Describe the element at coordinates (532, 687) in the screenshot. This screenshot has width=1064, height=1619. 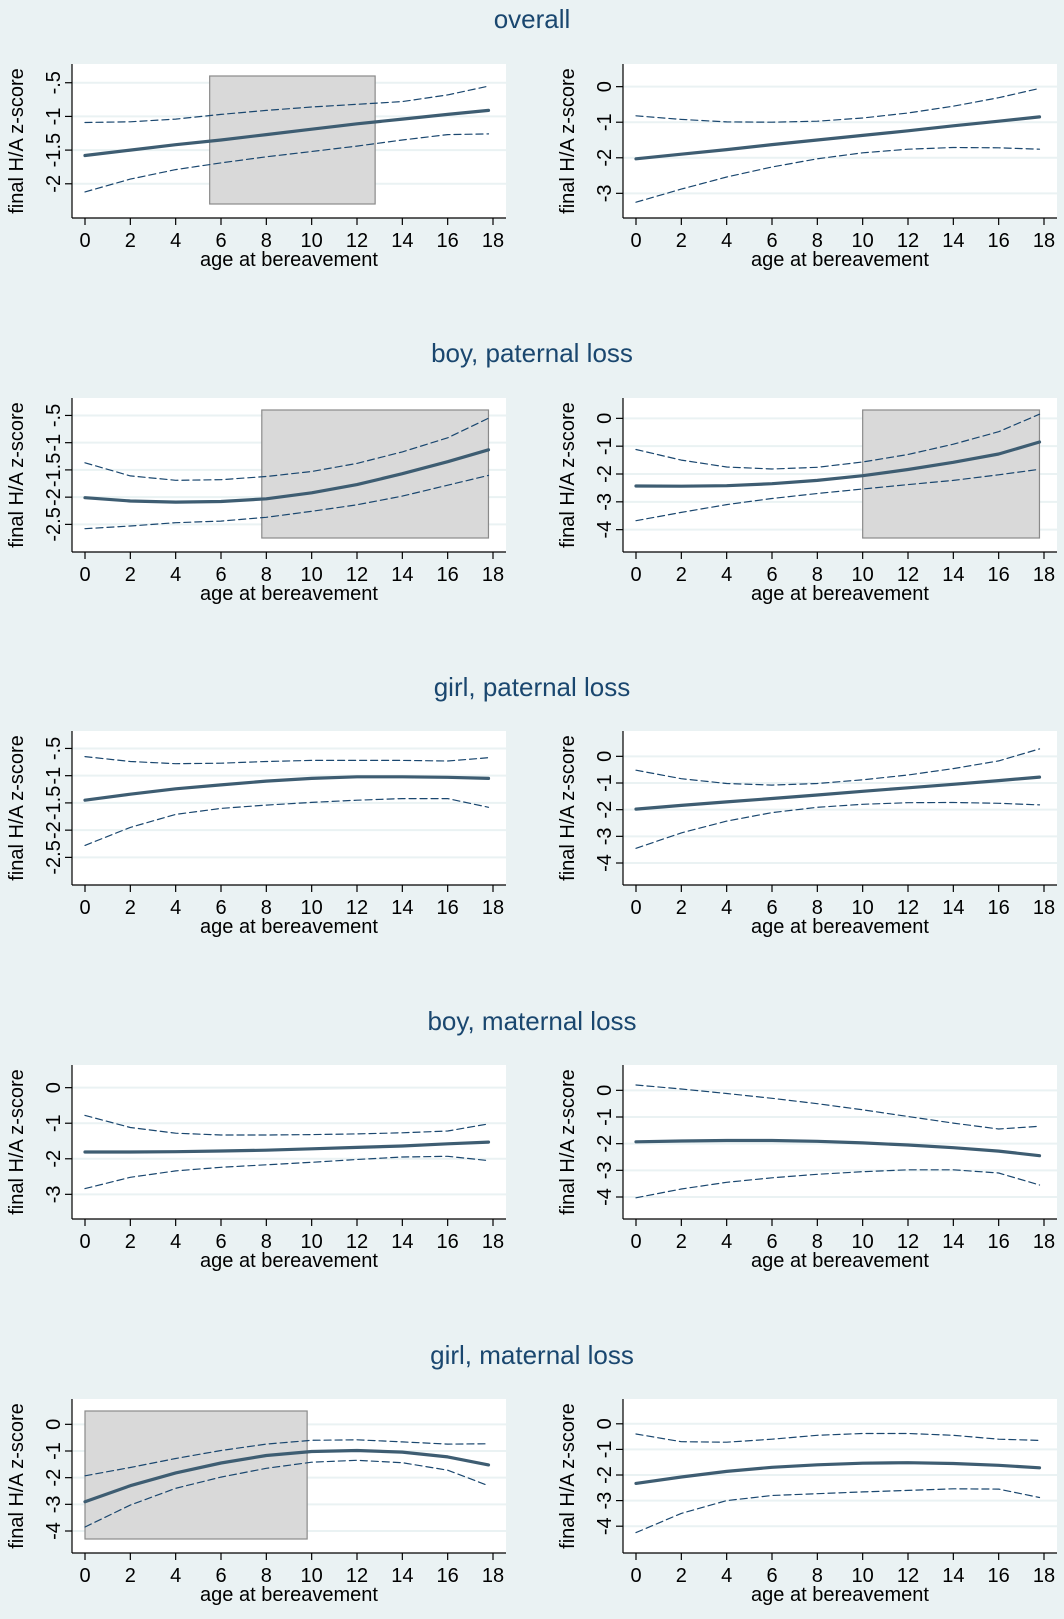
I see `row-title-girl-paternal: girl, paternal loss` at that location.